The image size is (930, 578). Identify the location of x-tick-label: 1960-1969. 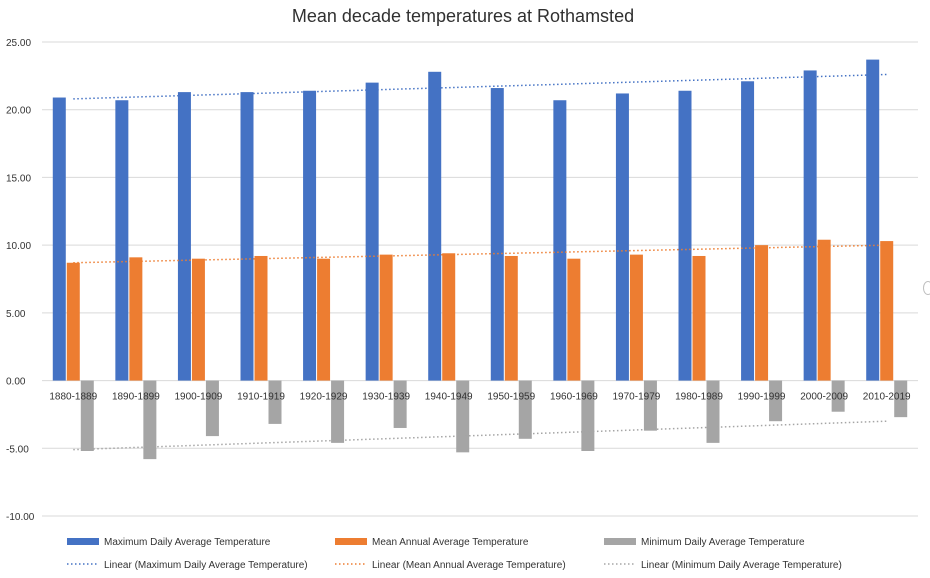
(574, 397).